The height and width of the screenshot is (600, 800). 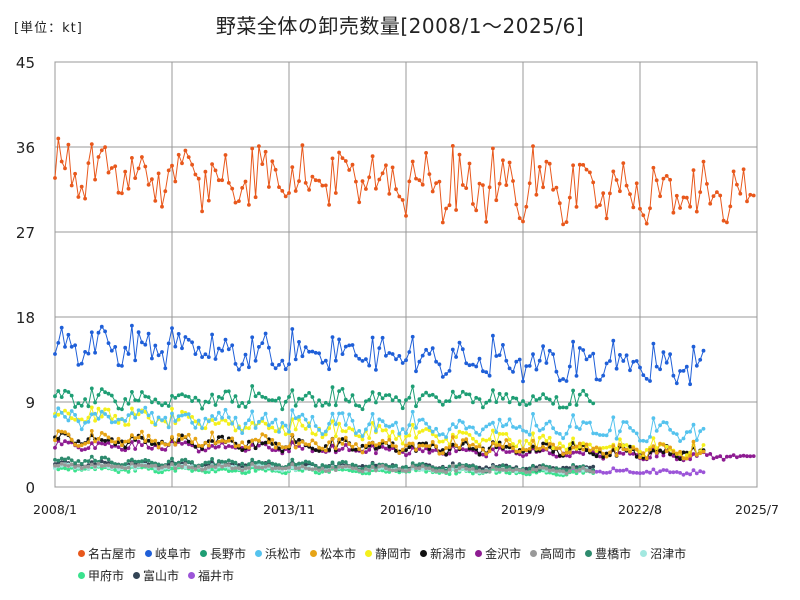 What do you see at coordinates (25, 233) in the screenshot?
I see `y-tick-label: 27` at bounding box center [25, 233].